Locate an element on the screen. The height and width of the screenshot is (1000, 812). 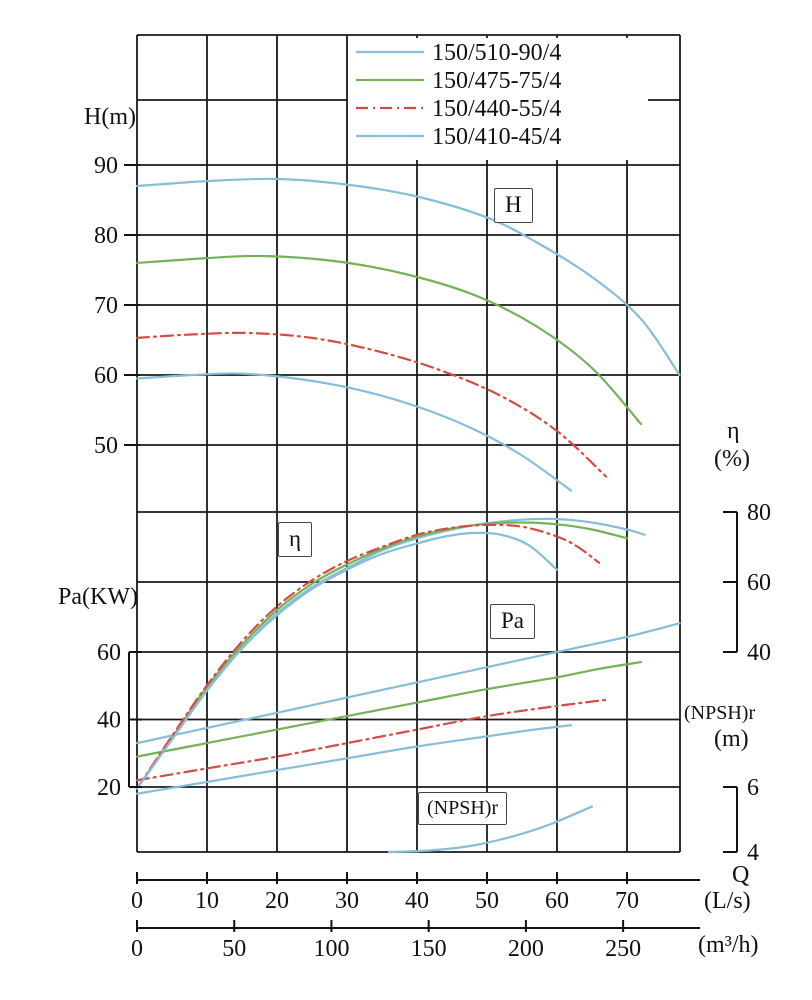
tick-label: 90 is located at coordinates (106, 166).